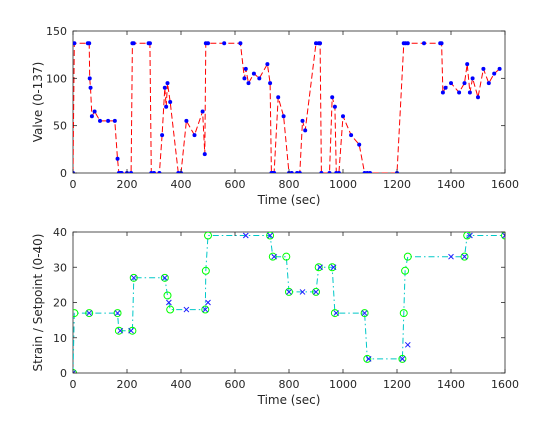  I want to click on y-axis-label: Strain / Setpoint (0-40), so click(38, 303).